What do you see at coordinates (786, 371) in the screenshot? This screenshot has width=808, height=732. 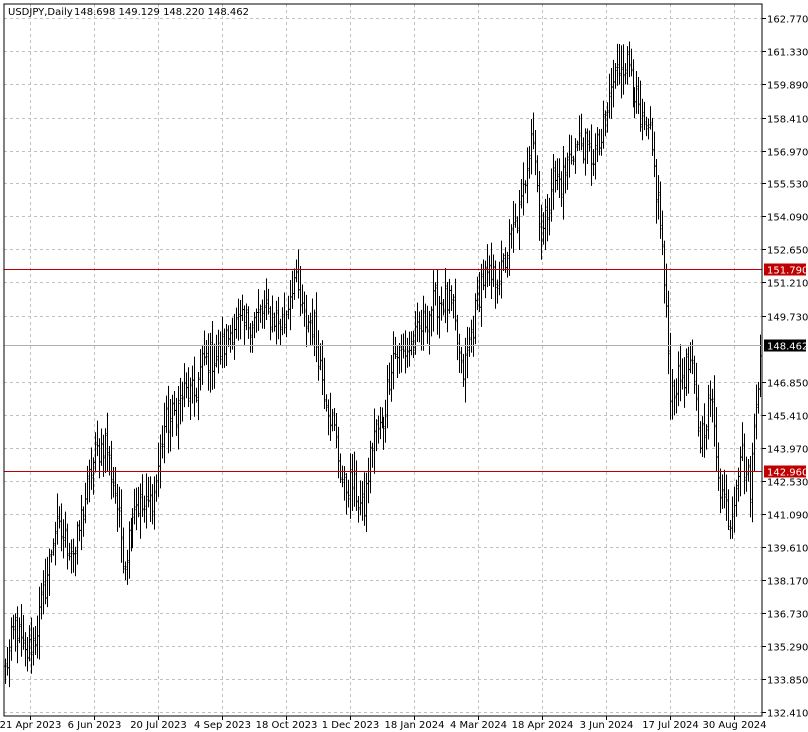 I see `price-level-labels: 151.790 142.960 148.462` at bounding box center [786, 371].